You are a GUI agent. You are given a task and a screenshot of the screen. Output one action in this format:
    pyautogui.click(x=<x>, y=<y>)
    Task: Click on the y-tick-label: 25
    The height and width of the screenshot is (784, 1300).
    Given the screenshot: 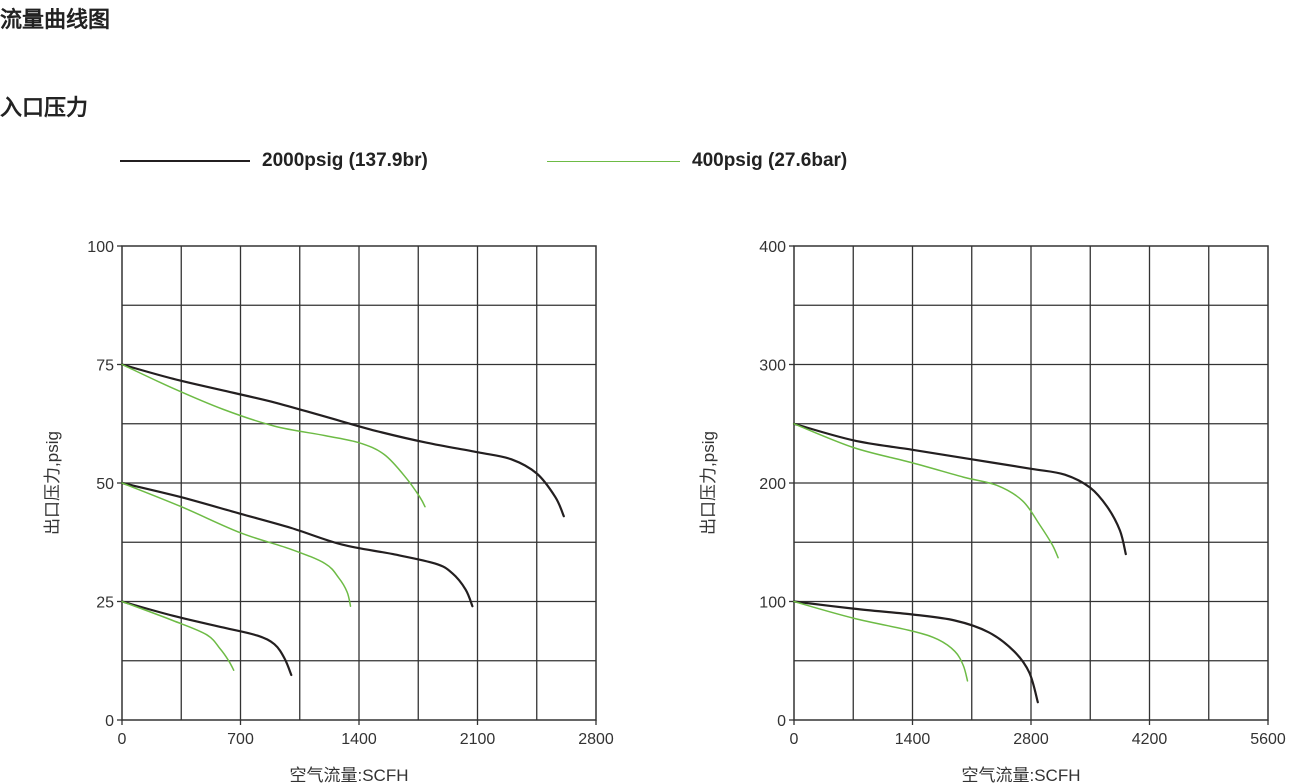 What is the action you would take?
    pyautogui.click(x=105, y=603)
    